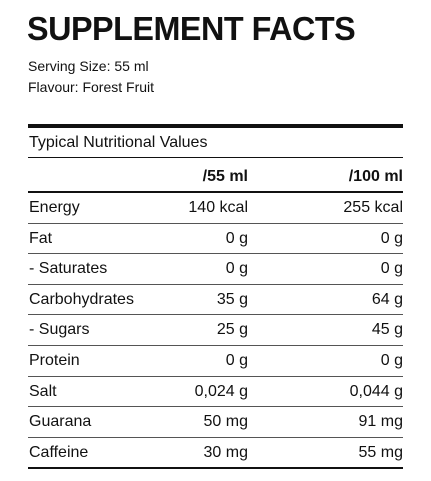 The image size is (431, 481). Describe the element at coordinates (60, 422) in the screenshot. I see `row-label: Guarana` at that location.